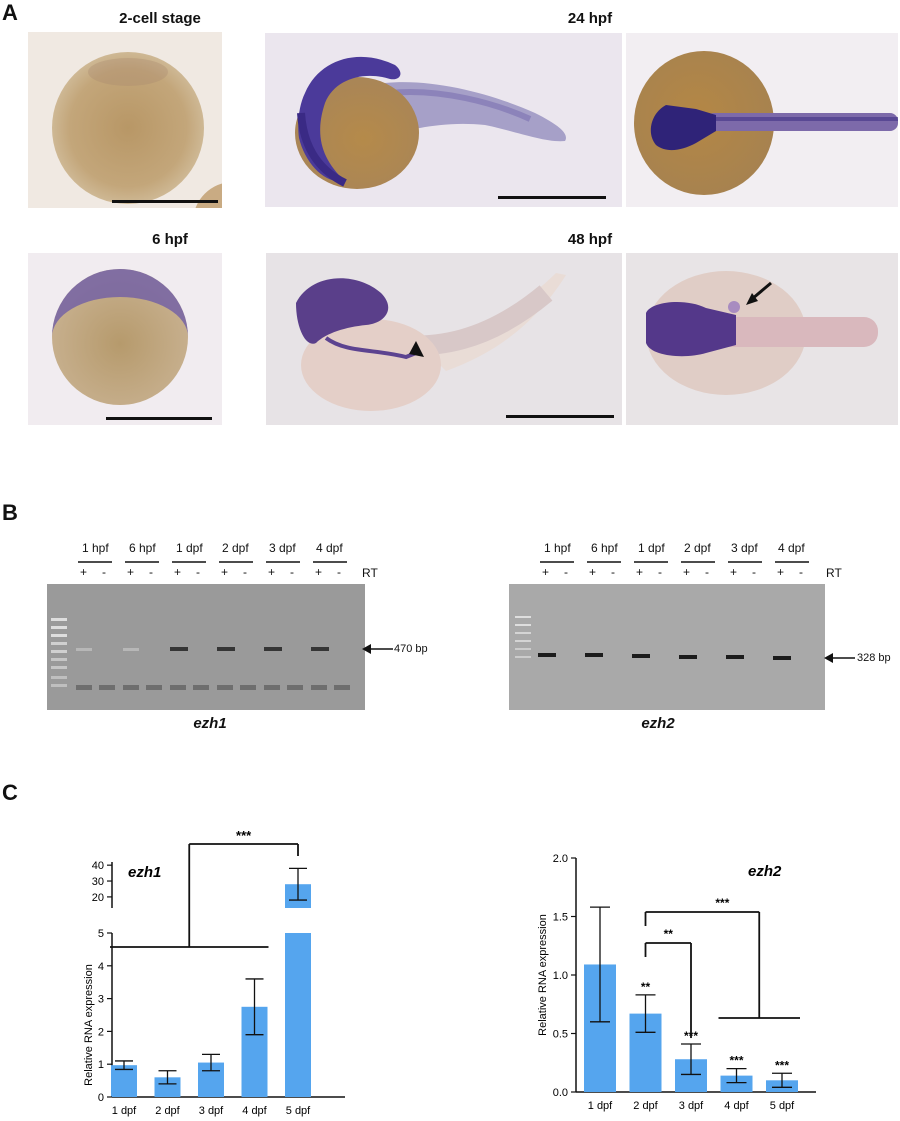 Image resolution: width=900 pixels, height=1121 pixels. I want to click on gel1-lane-3dpf: 3 dpf, so click(282, 548).